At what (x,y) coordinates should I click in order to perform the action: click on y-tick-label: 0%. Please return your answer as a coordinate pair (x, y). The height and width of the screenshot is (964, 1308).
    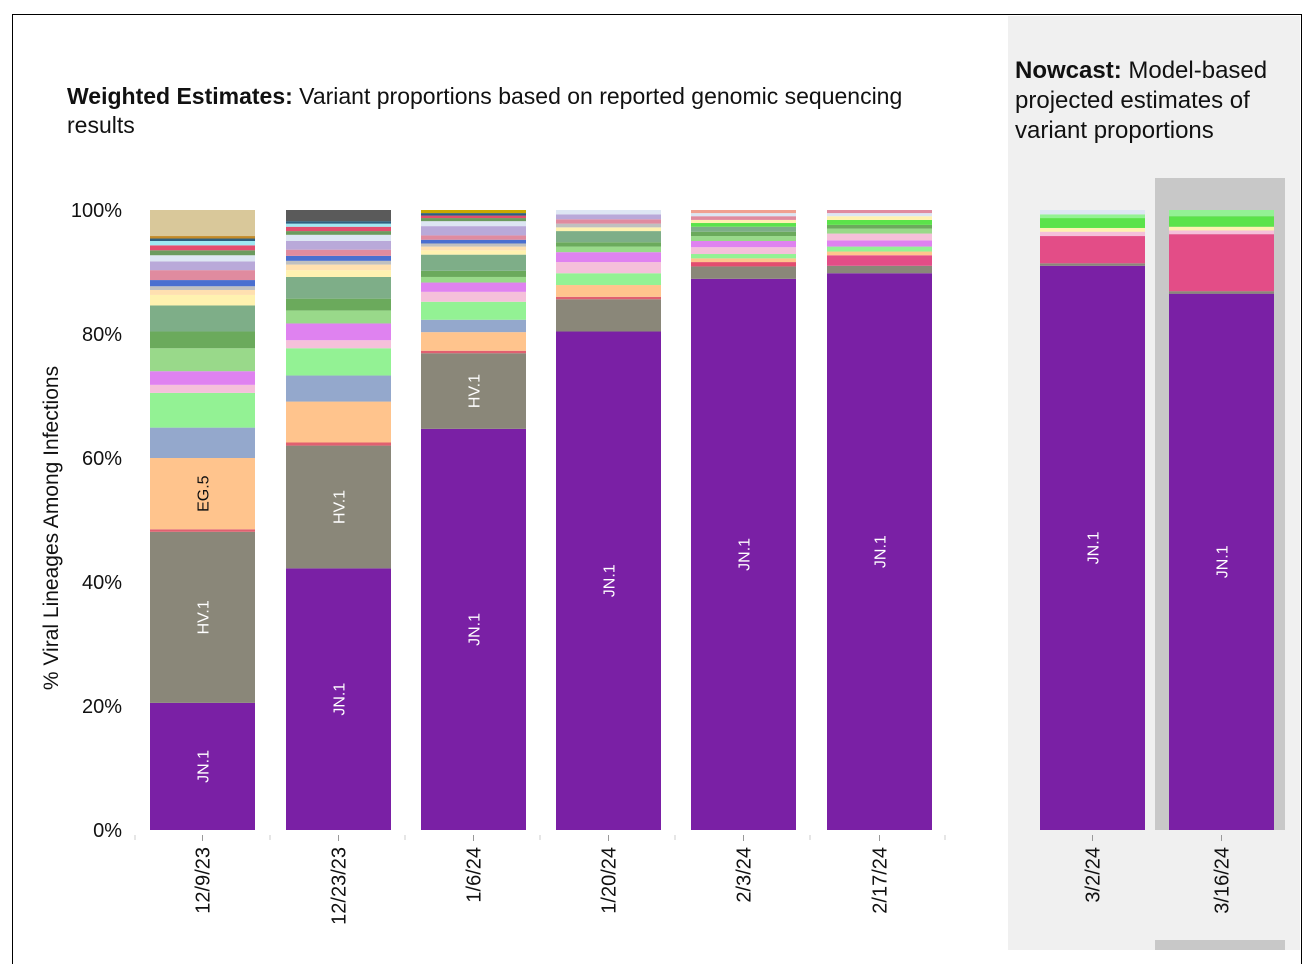
    Looking at the image, I should click on (107, 831).